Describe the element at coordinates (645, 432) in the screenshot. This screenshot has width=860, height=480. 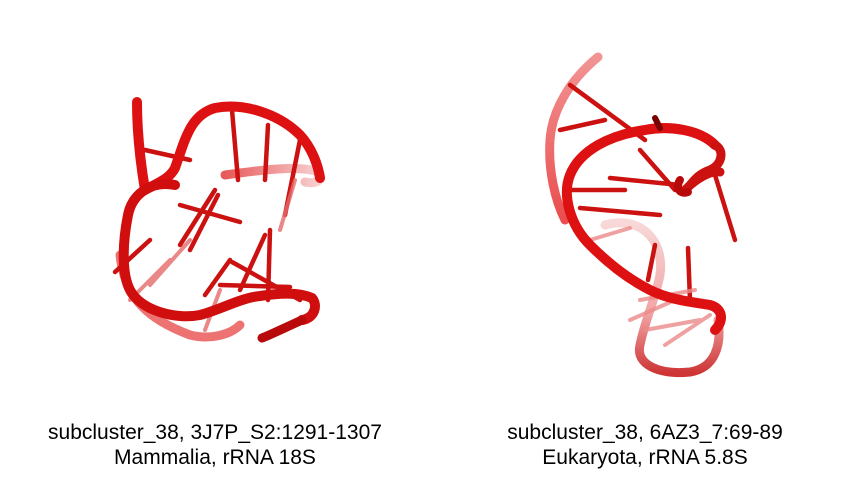
I see `caption-line-1: subcluster_38, 6AZ3_7:69-89` at that location.